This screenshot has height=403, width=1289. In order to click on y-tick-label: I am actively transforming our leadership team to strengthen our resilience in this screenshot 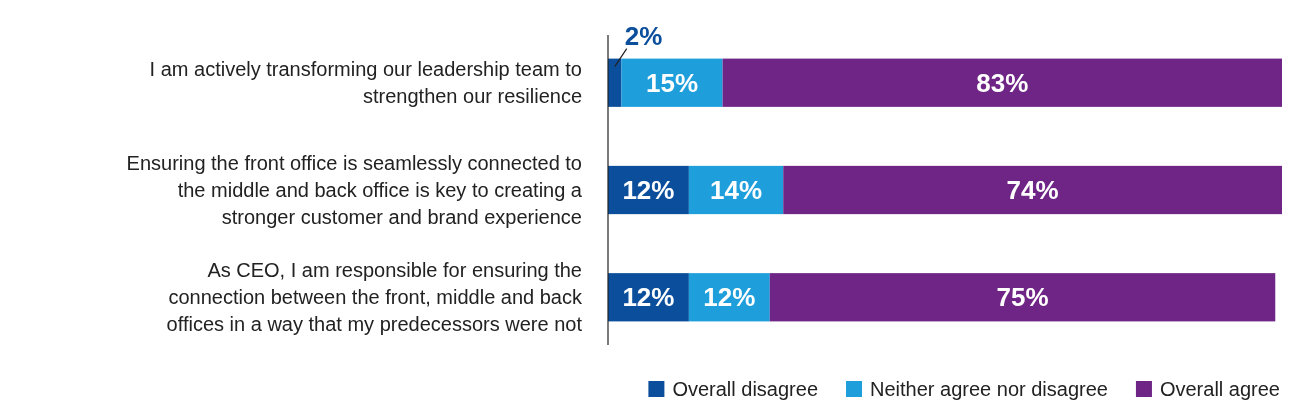, I will do `click(365, 83)`.